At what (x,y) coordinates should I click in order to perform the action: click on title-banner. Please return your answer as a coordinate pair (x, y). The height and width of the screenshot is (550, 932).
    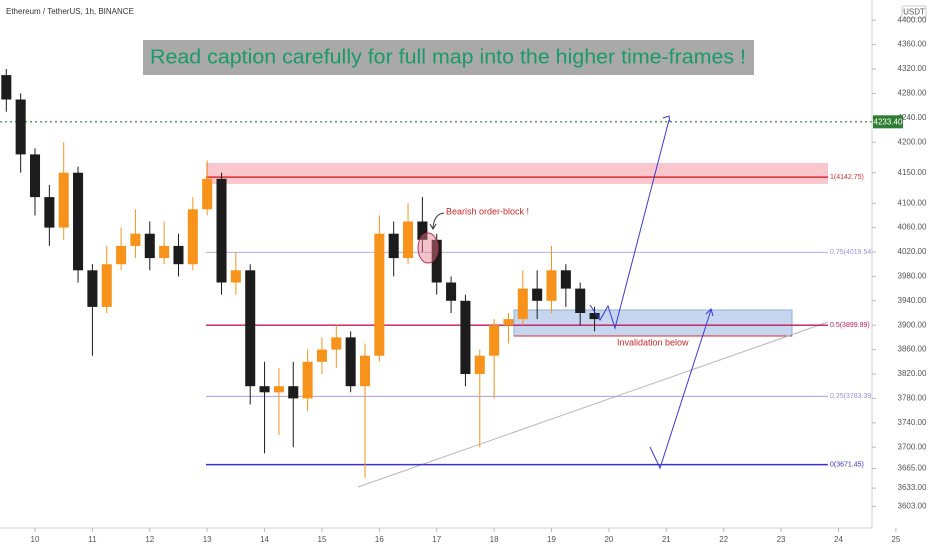
    Looking at the image, I should click on (448, 57).